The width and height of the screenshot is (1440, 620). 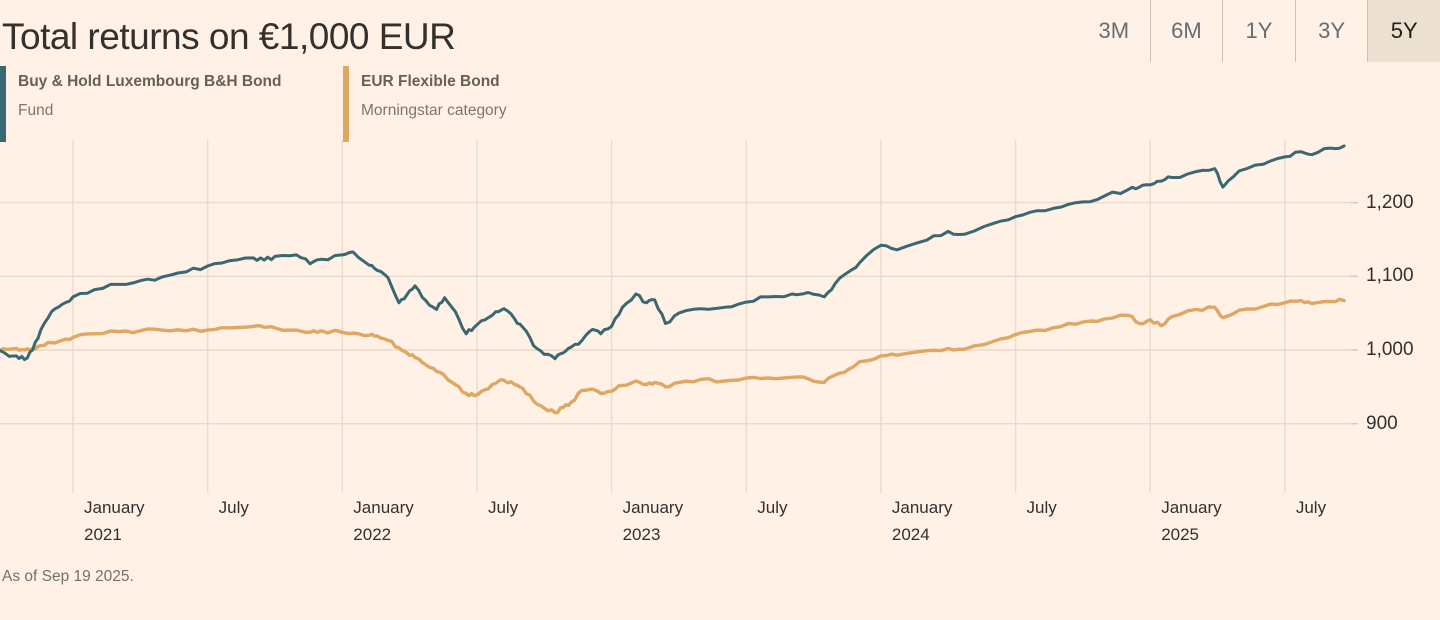 I want to click on x-tick-label: January 2025, so click(x=1191, y=521).